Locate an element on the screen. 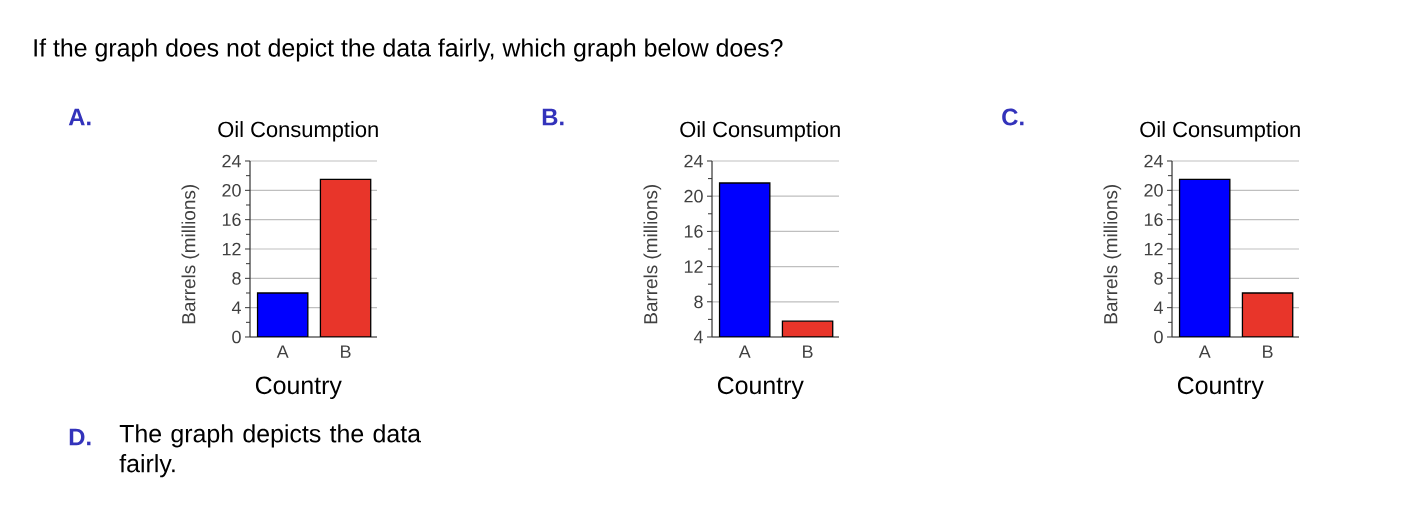  text: B. is located at coordinates (553, 117).